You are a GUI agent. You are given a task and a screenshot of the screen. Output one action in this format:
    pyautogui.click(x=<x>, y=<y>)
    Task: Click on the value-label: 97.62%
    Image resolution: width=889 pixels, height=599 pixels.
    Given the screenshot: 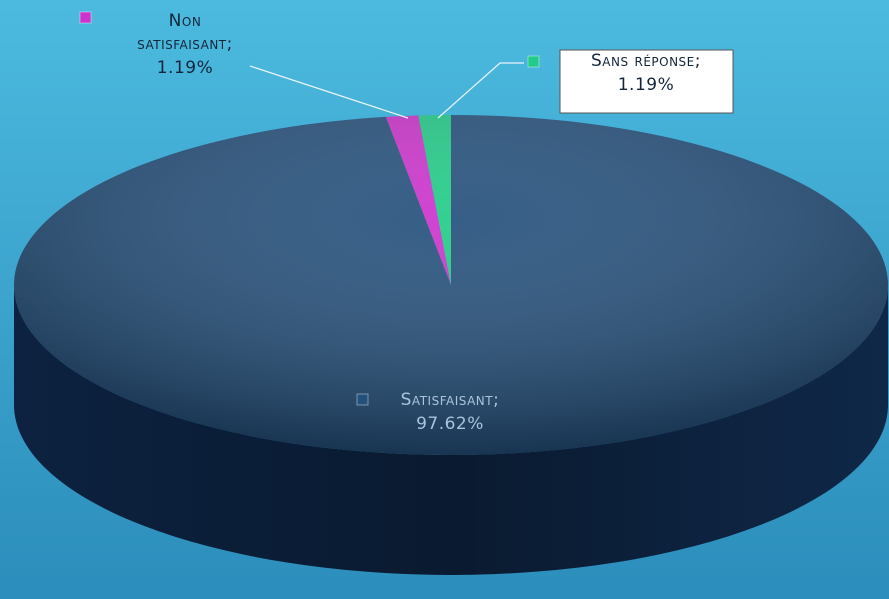 What is the action you would take?
    pyautogui.click(x=450, y=424)
    